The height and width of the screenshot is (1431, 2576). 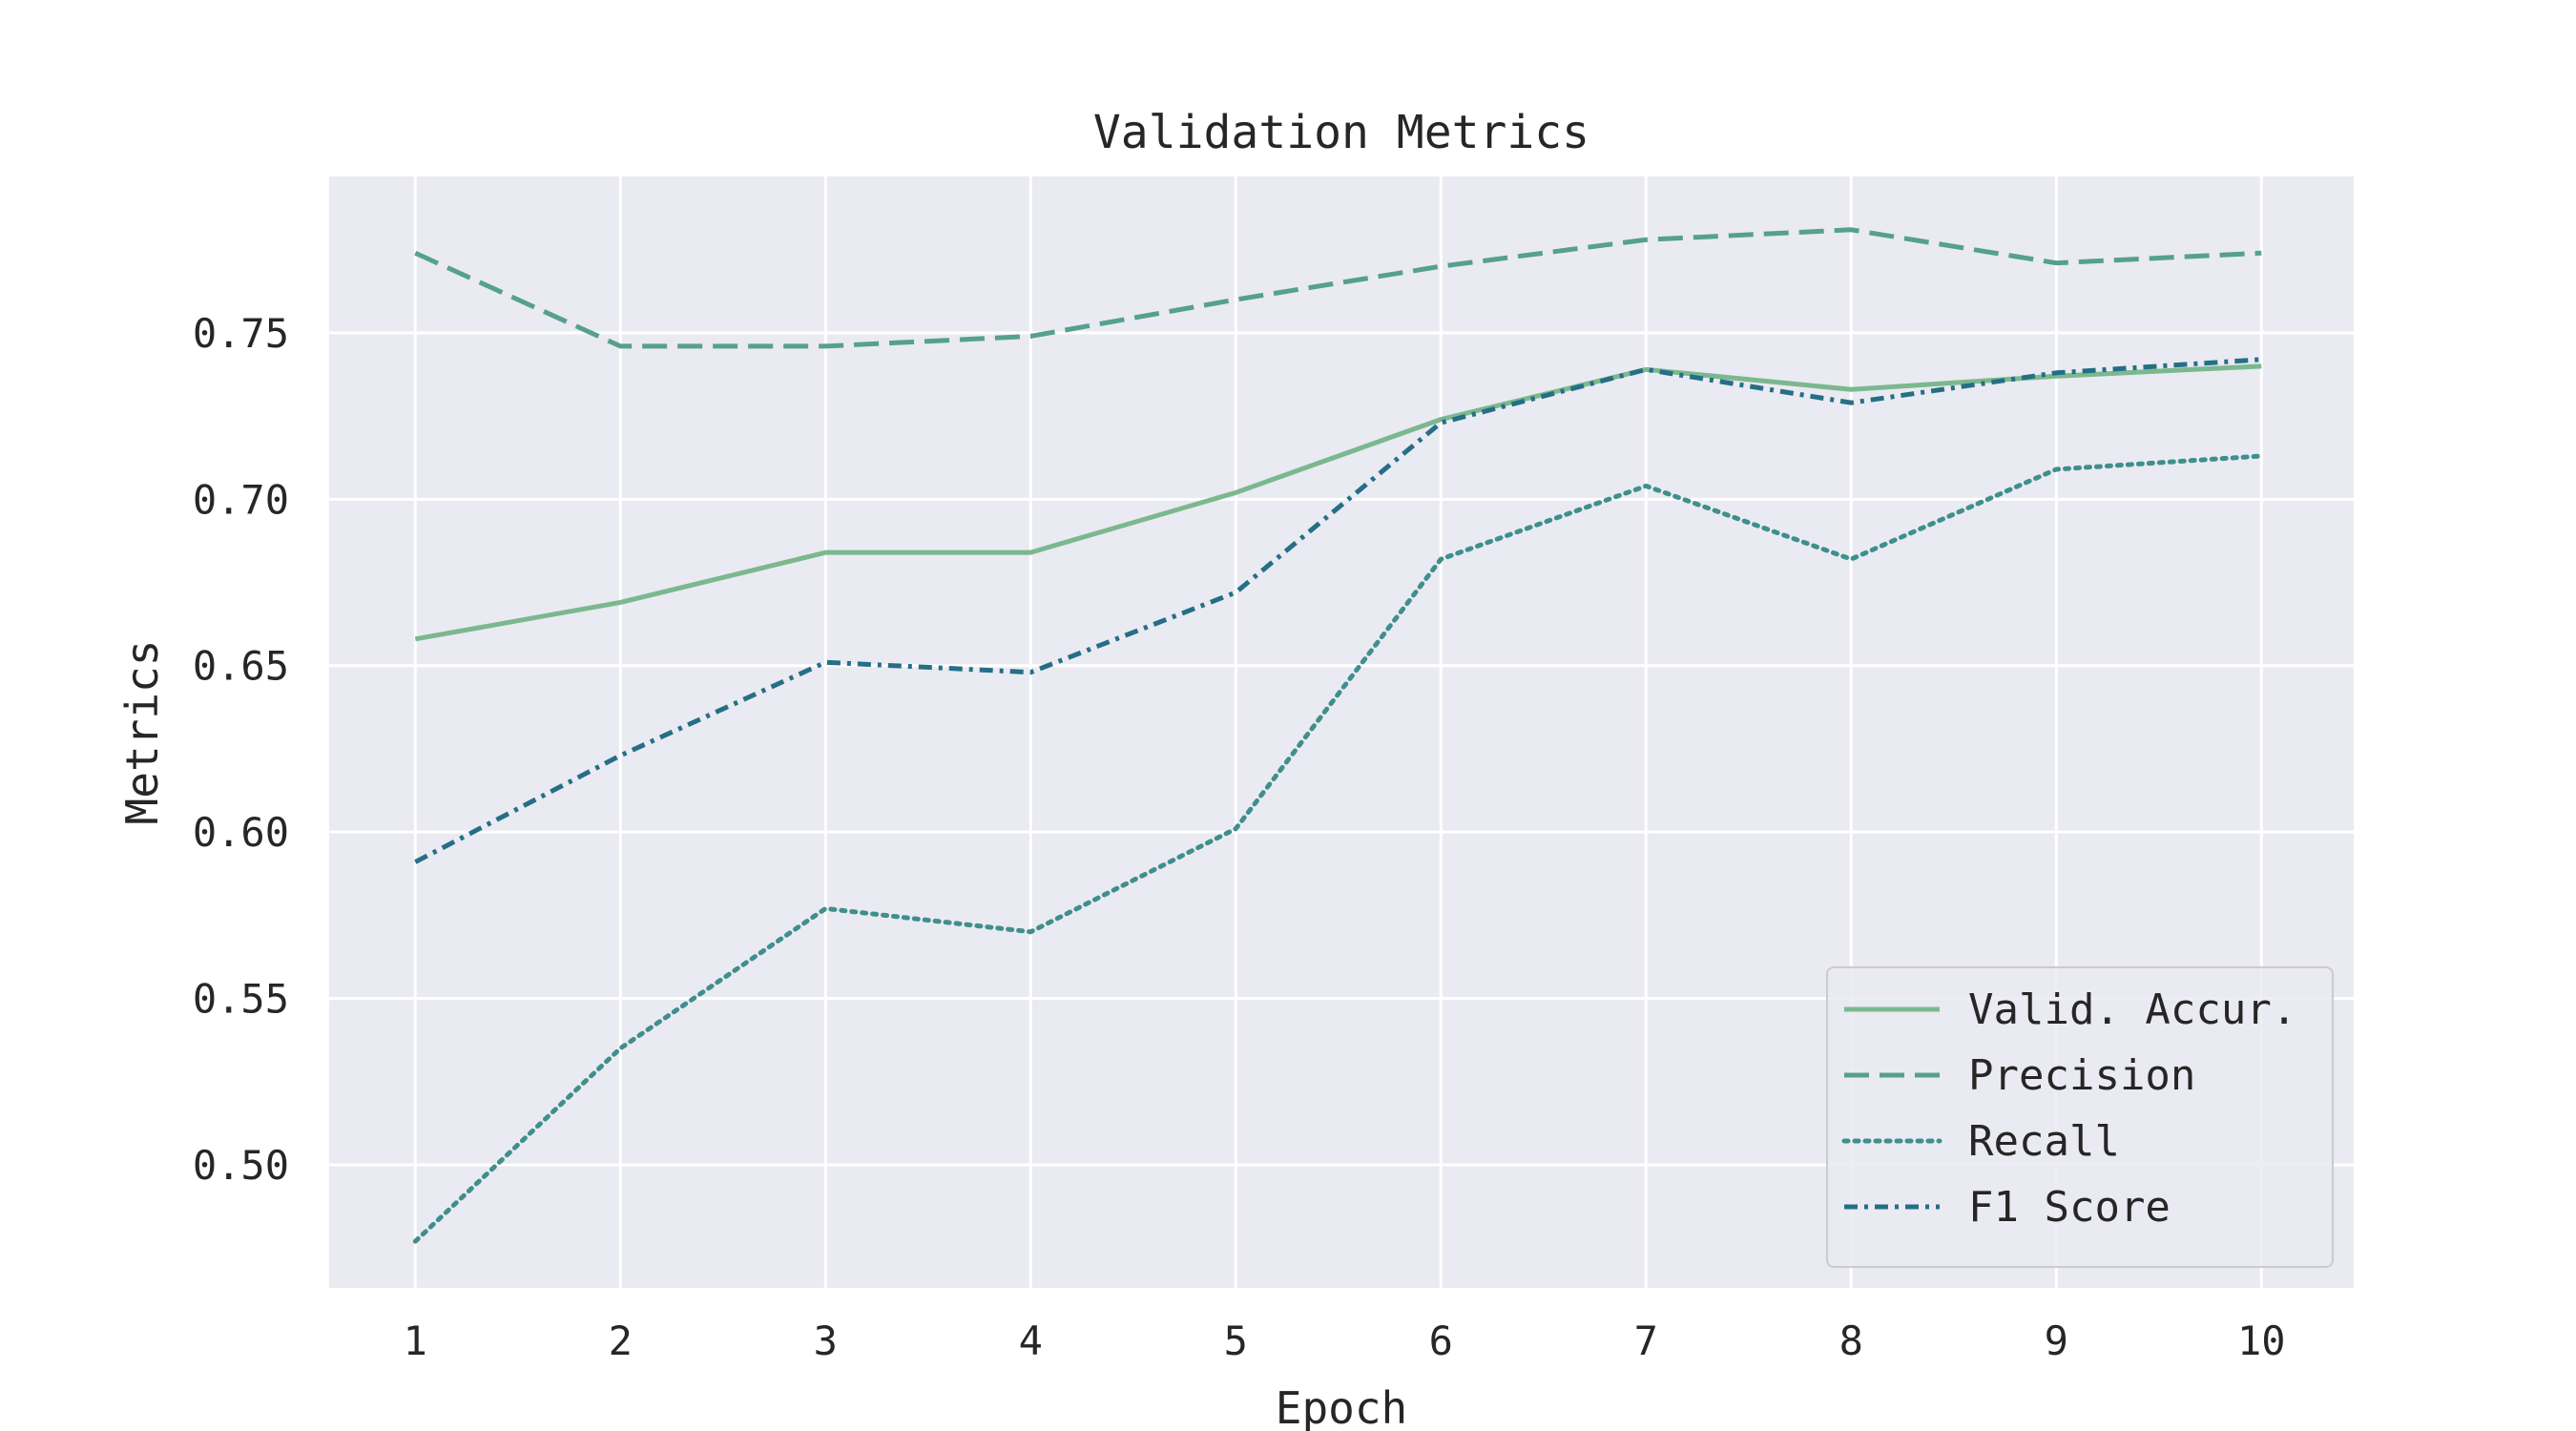 What do you see at coordinates (241, 333) in the screenshot?
I see `y-tick-label: 0.75` at bounding box center [241, 333].